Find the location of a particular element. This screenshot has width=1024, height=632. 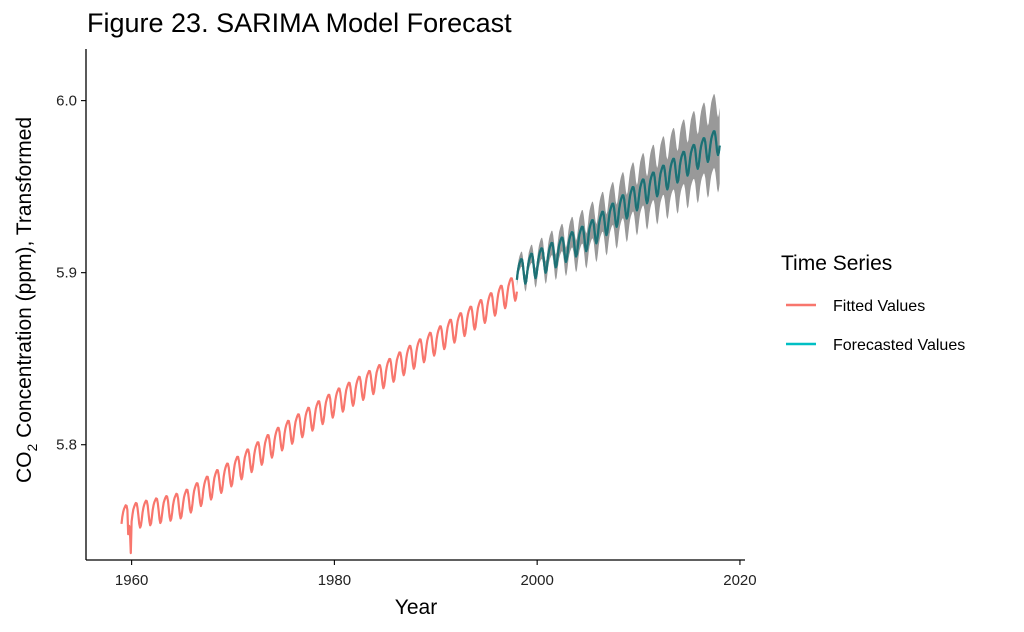

x-tick-label: 1980 is located at coordinates (334, 580).